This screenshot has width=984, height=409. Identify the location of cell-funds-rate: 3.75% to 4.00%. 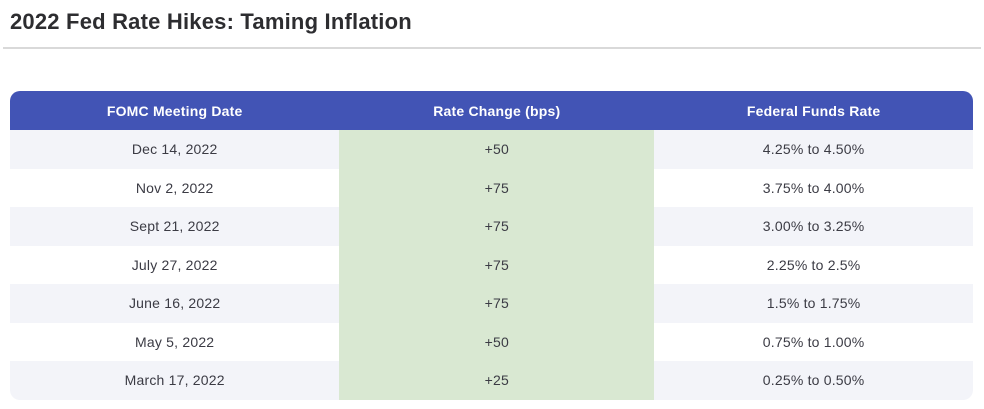
(813, 187).